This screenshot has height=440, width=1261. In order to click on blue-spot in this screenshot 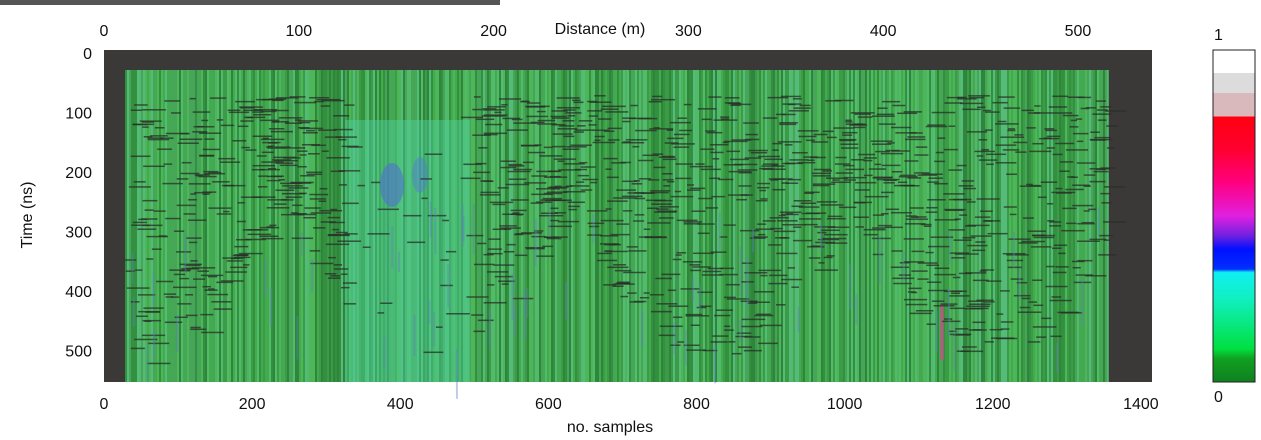, I will do `click(392, 185)`.